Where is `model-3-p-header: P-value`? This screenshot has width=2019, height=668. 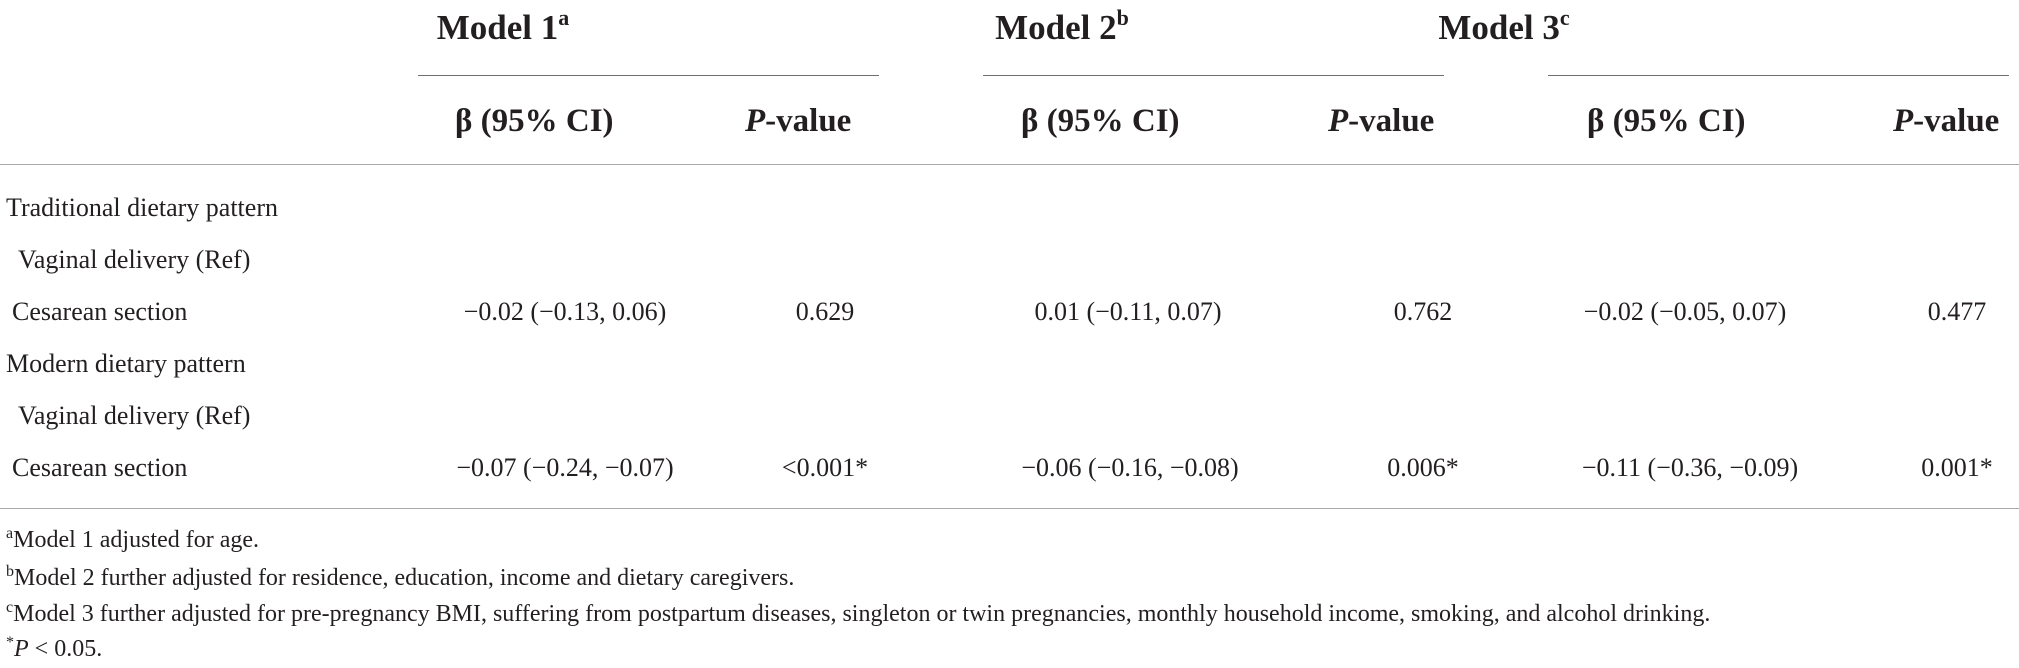 model-3-p-header: P-value is located at coordinates (1946, 121).